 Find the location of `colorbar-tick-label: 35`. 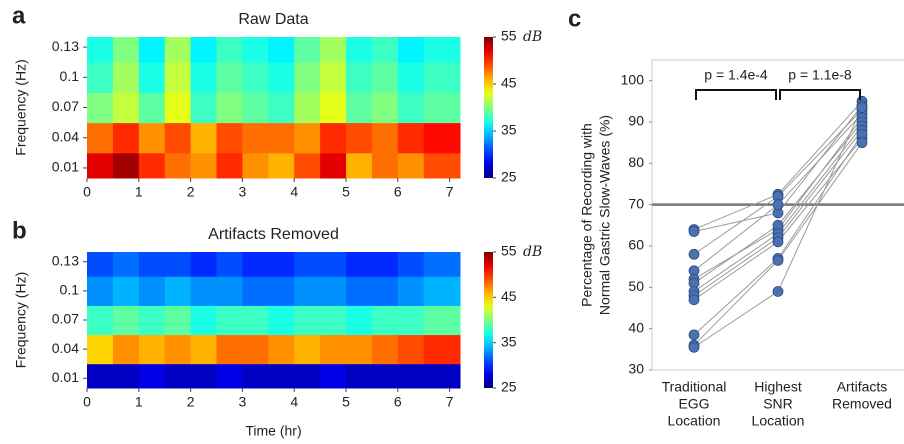

colorbar-tick-label: 35 is located at coordinates (509, 130).